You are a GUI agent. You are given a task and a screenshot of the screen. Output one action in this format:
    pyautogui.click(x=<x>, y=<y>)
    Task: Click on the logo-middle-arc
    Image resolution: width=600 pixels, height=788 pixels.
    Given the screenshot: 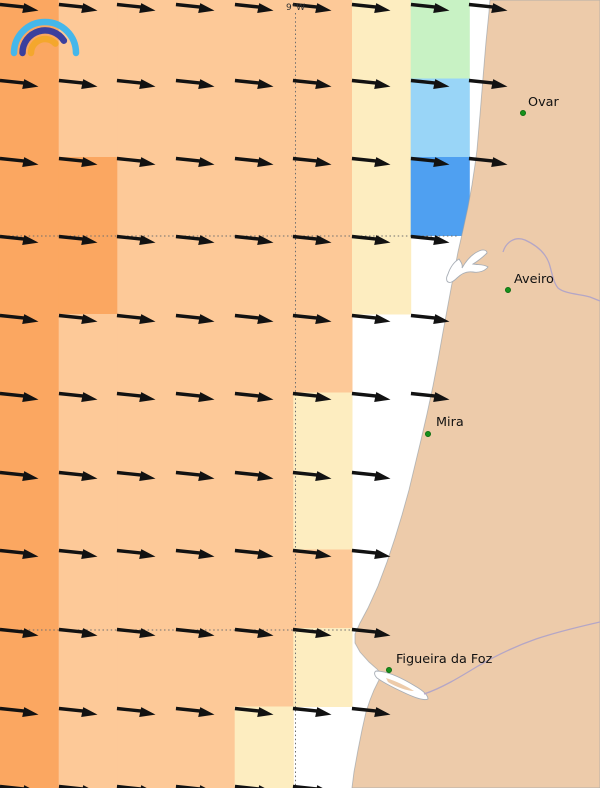 What is the action you would take?
    pyautogui.click(x=43, y=42)
    